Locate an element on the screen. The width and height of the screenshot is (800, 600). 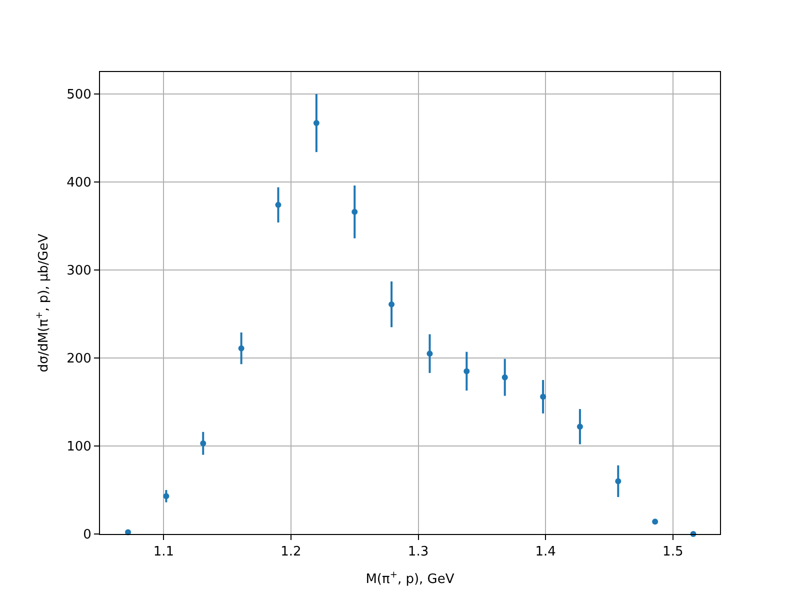
y-tick-label: 0 is located at coordinates (87, 535).